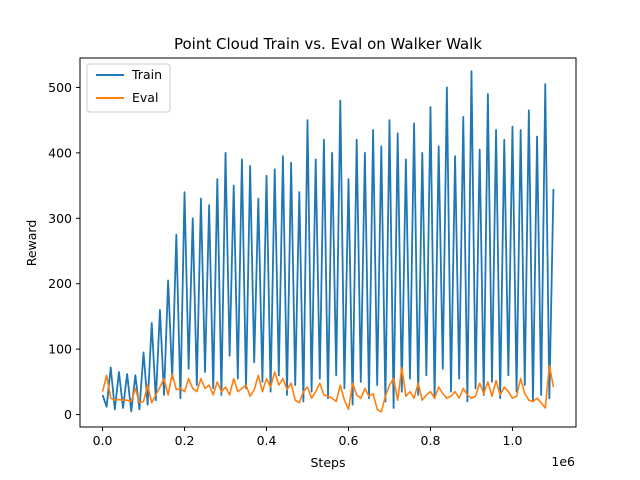  What do you see at coordinates (328, 462) in the screenshot?
I see `x-axis-label: Steps` at bounding box center [328, 462].